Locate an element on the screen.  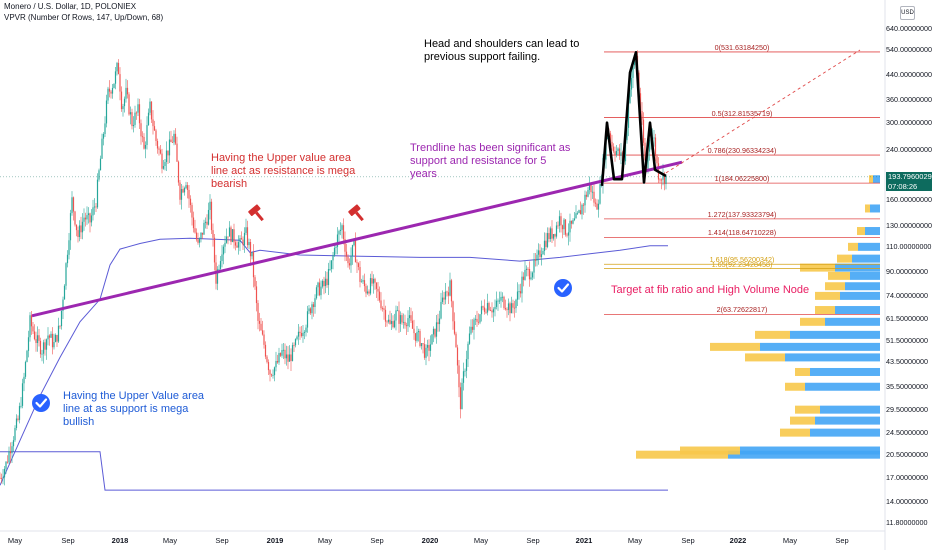
price-tick: 11.80000000 is located at coordinates (907, 522).